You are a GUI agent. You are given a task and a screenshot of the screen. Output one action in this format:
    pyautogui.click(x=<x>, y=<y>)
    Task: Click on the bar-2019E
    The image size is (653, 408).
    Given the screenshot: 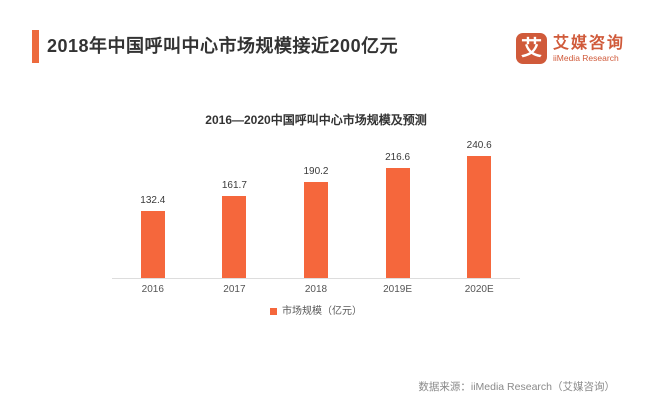 What is the action you would take?
    pyautogui.click(x=397, y=223)
    